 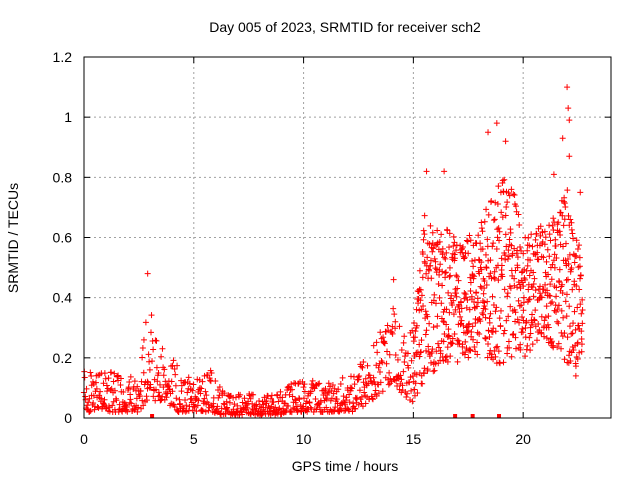 I want to click on y-tick-label: 0.6, so click(x=63, y=238).